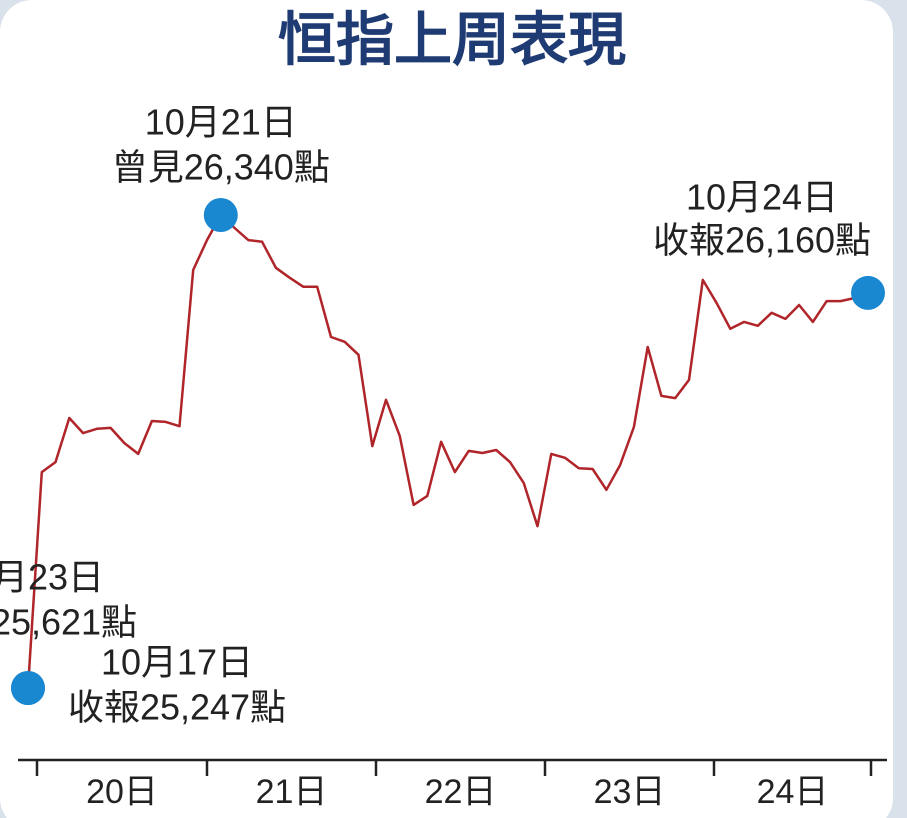  Describe the element at coordinates (221, 167) in the screenshot. I see `annotation: 曾見26,340點` at that location.